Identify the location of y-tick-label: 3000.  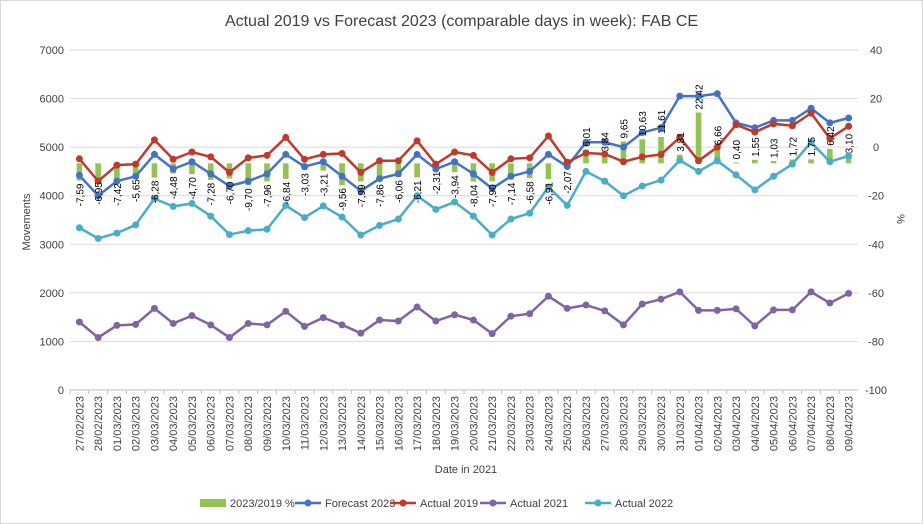
(52, 245).